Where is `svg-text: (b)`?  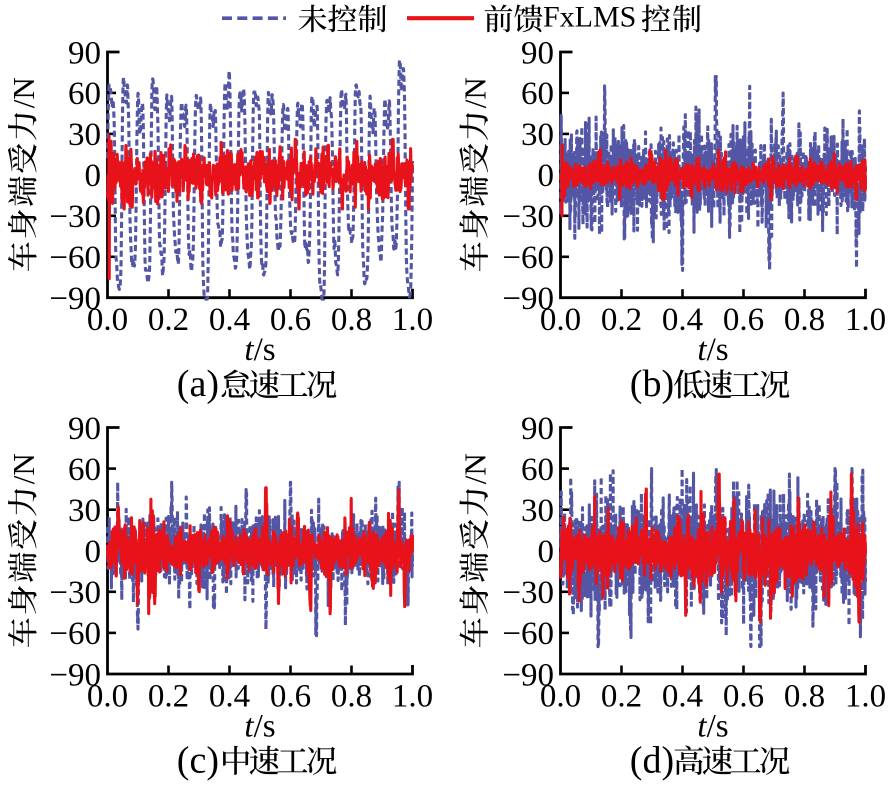 svg-text: (b) is located at coordinates (652, 384).